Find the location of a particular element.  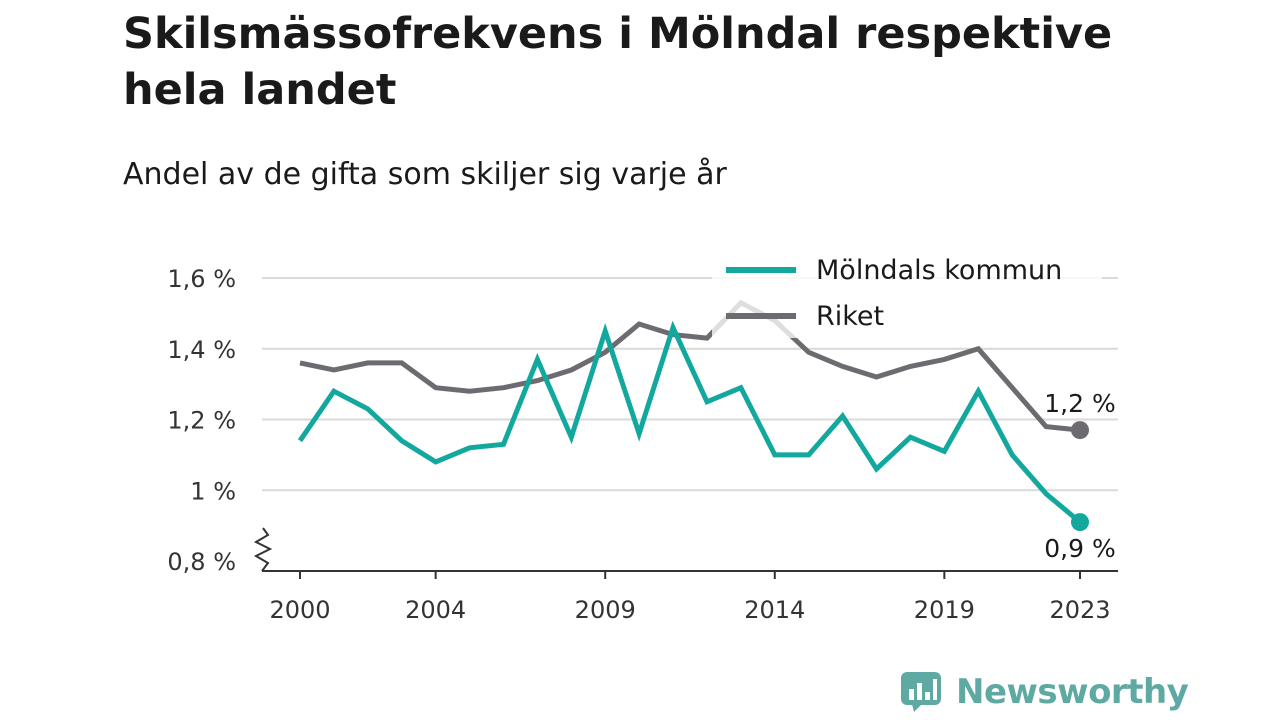

end-value-label: 1,2 % is located at coordinates (1079, 403).